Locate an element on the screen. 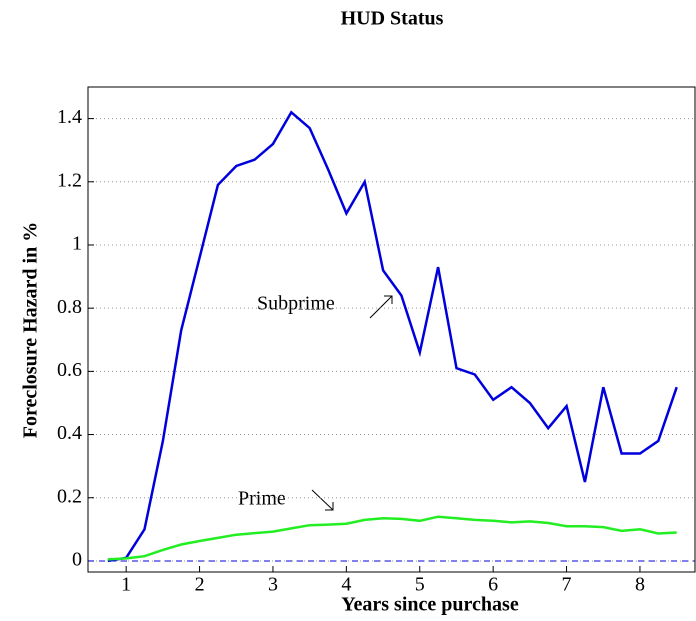 The image size is (696, 621). x-axis-label: Years since purchase is located at coordinates (430, 605).